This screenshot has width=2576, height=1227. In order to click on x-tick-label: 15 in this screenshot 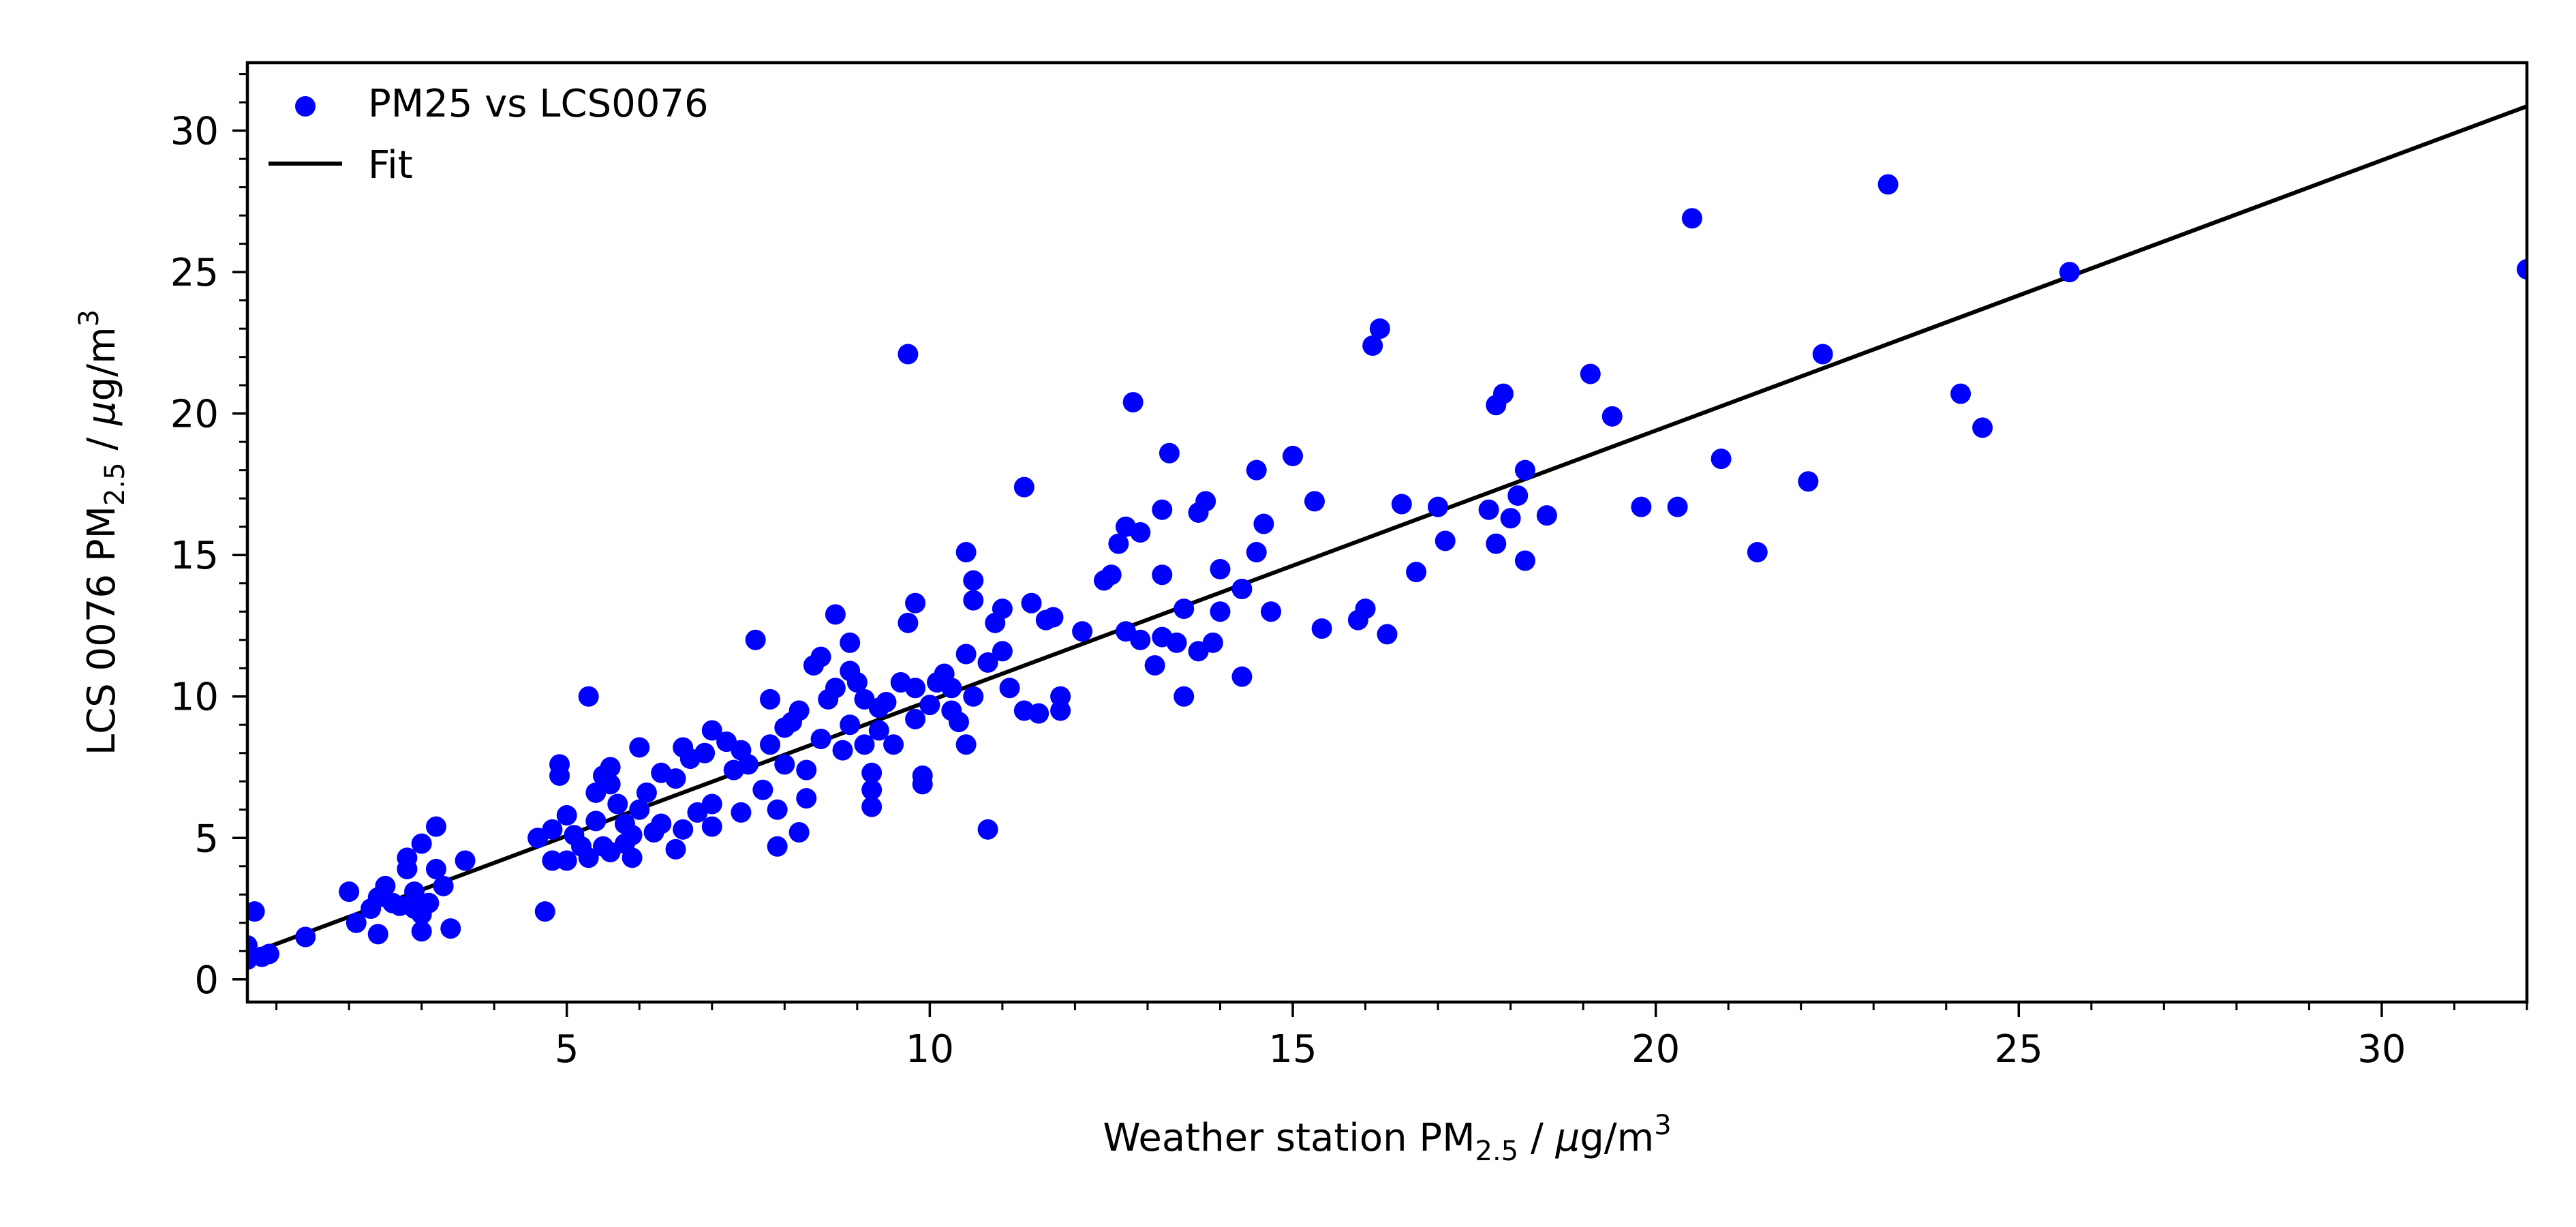, I will do `click(1292, 1049)`.